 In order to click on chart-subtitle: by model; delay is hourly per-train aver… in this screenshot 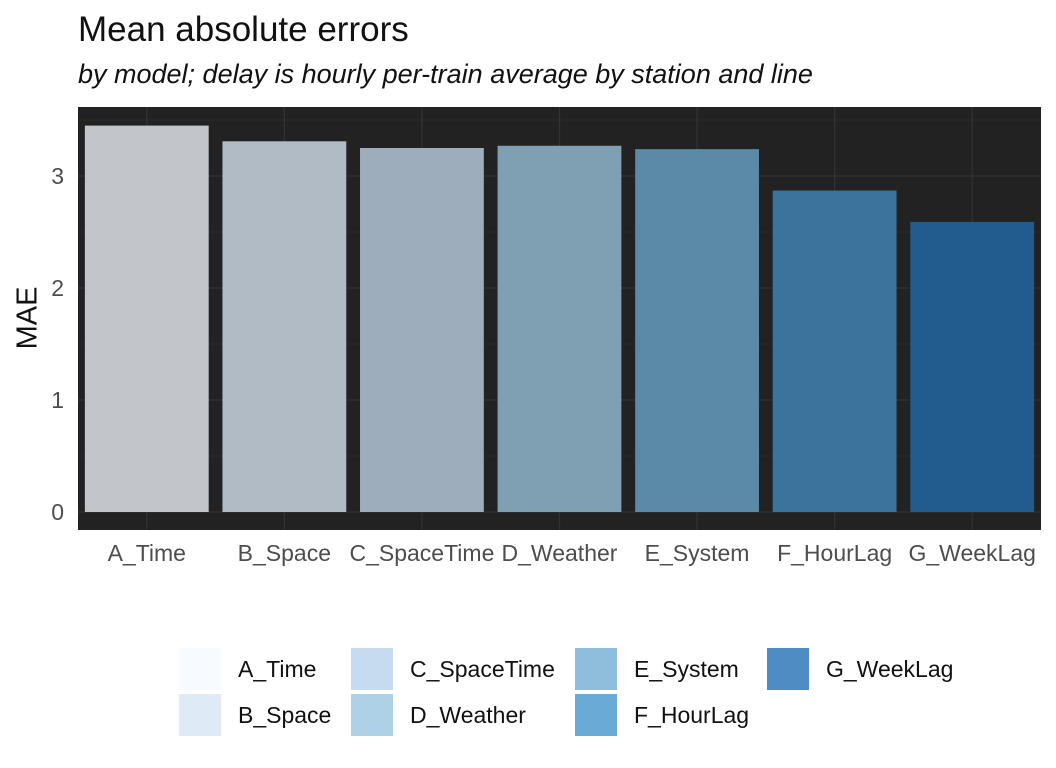, I will do `click(445, 74)`.